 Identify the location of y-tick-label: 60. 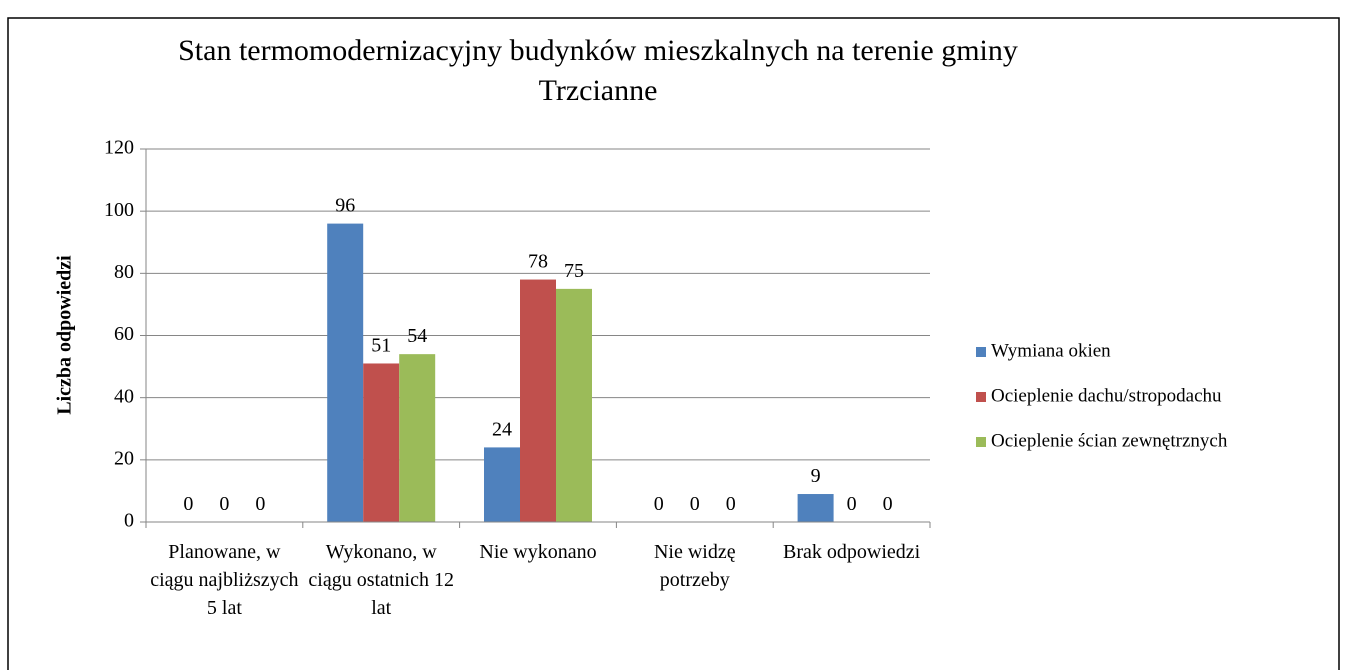
(124, 334).